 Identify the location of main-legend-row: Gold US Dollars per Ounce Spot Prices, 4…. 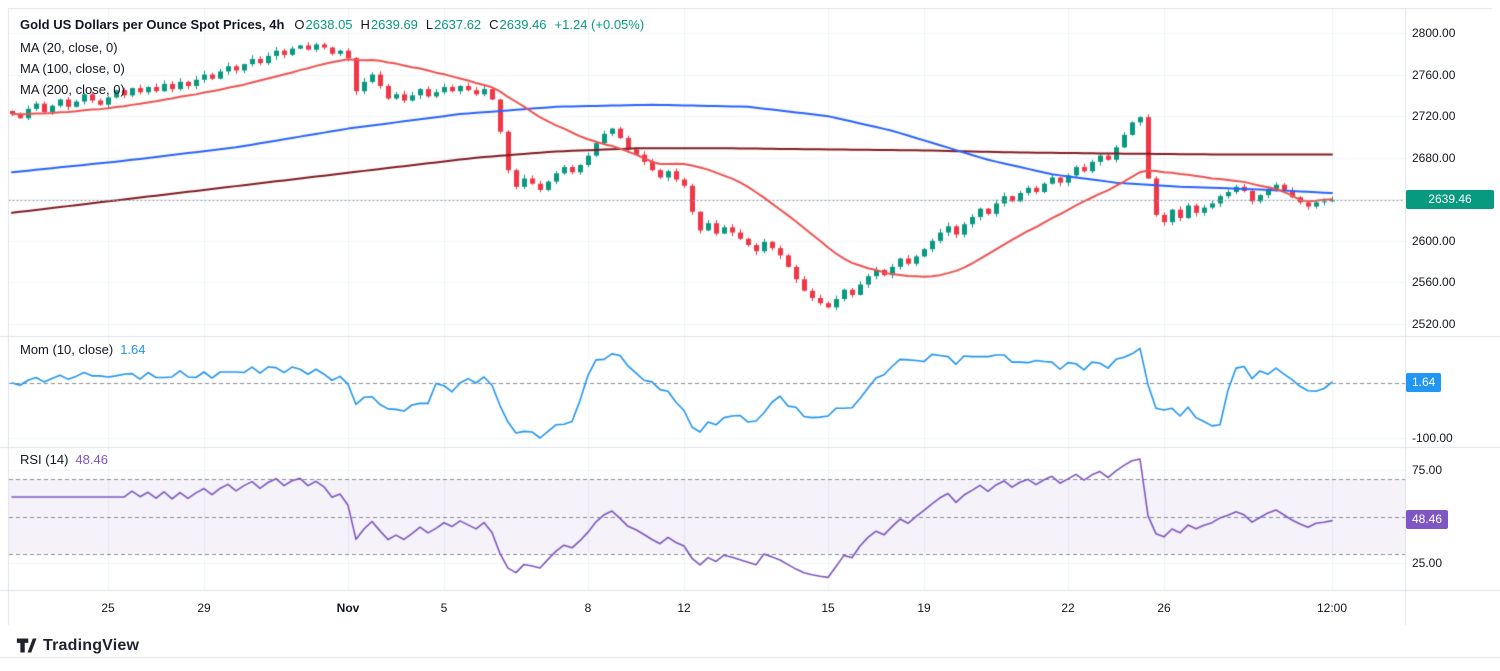
(332, 24).